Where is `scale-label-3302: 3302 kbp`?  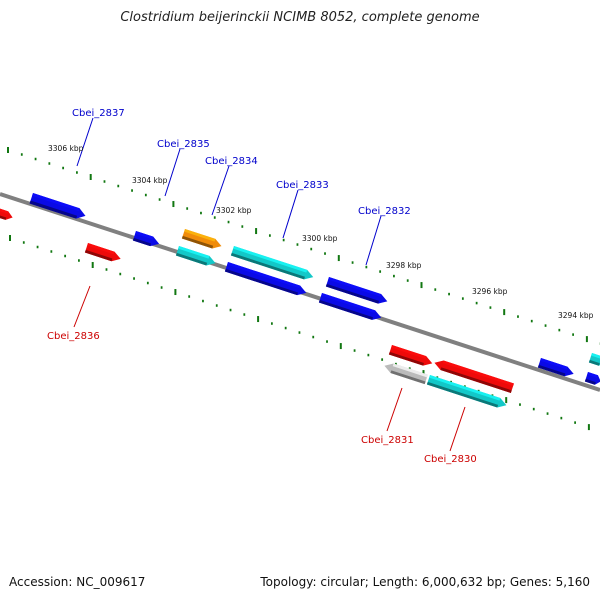 scale-label-3302: 3302 kbp is located at coordinates (234, 210).